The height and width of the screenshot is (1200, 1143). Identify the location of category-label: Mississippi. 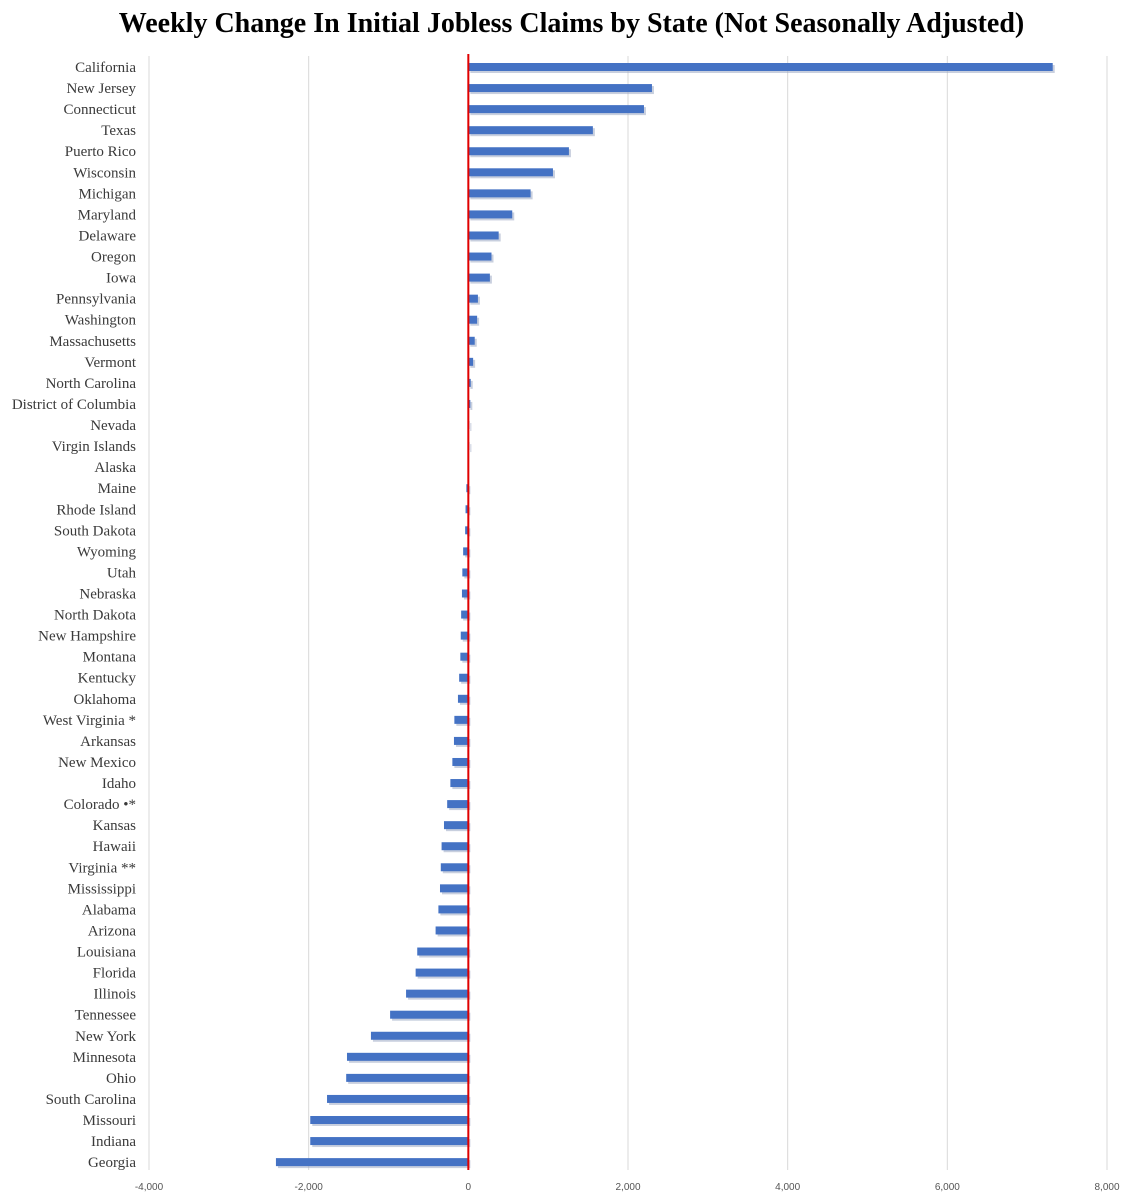
(102, 889).